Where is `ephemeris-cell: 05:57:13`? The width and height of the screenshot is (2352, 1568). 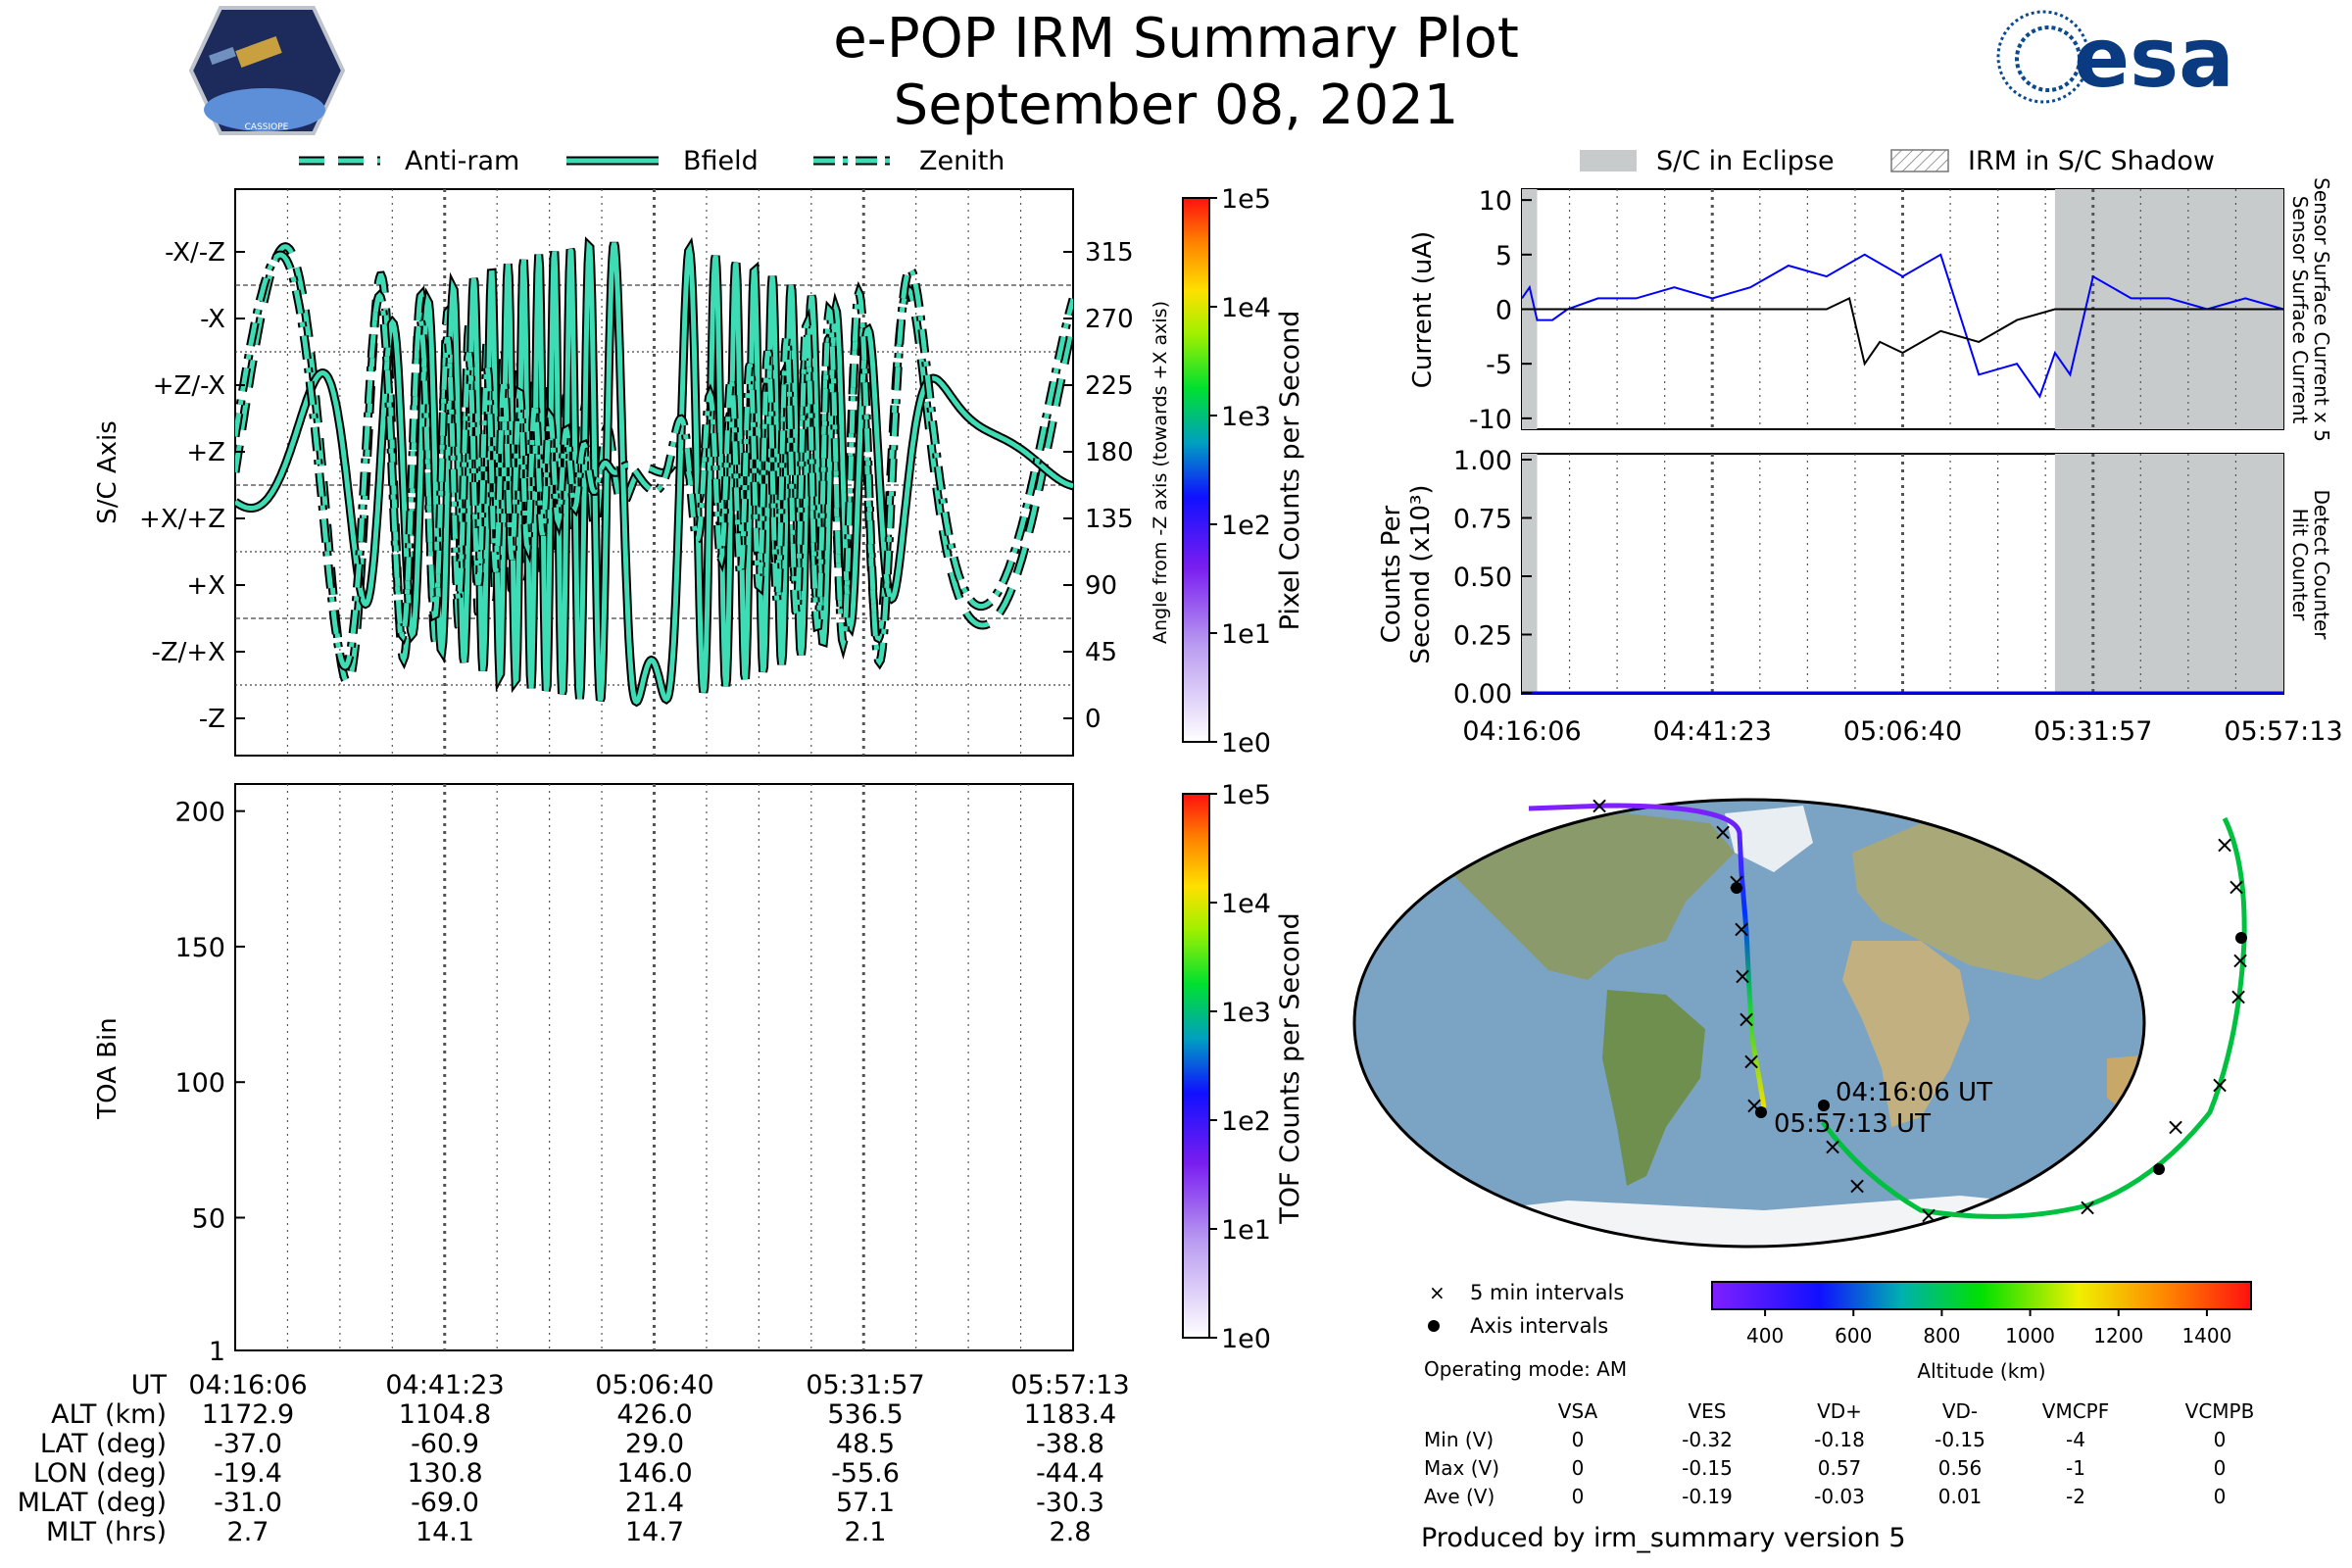
ephemeris-cell: 05:57:13 is located at coordinates (1069, 1385).